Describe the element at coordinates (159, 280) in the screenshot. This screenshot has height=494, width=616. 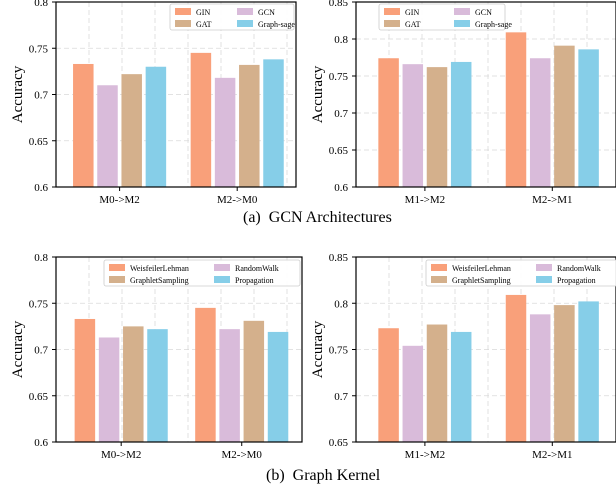
I see `legend-label: GraphletSampling` at that location.